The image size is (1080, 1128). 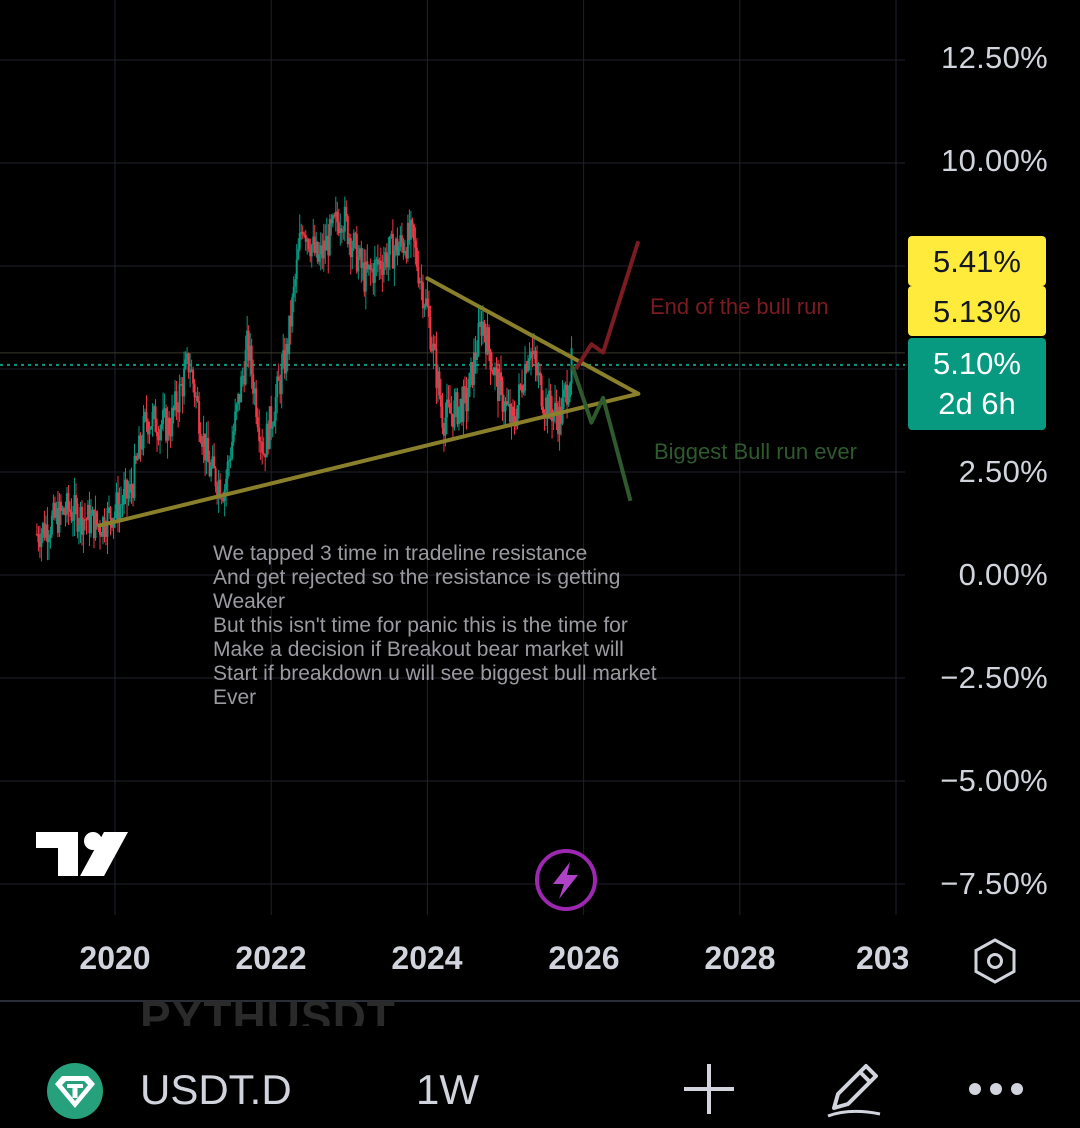 What do you see at coordinates (995, 961) in the screenshot?
I see `settings-icon` at bounding box center [995, 961].